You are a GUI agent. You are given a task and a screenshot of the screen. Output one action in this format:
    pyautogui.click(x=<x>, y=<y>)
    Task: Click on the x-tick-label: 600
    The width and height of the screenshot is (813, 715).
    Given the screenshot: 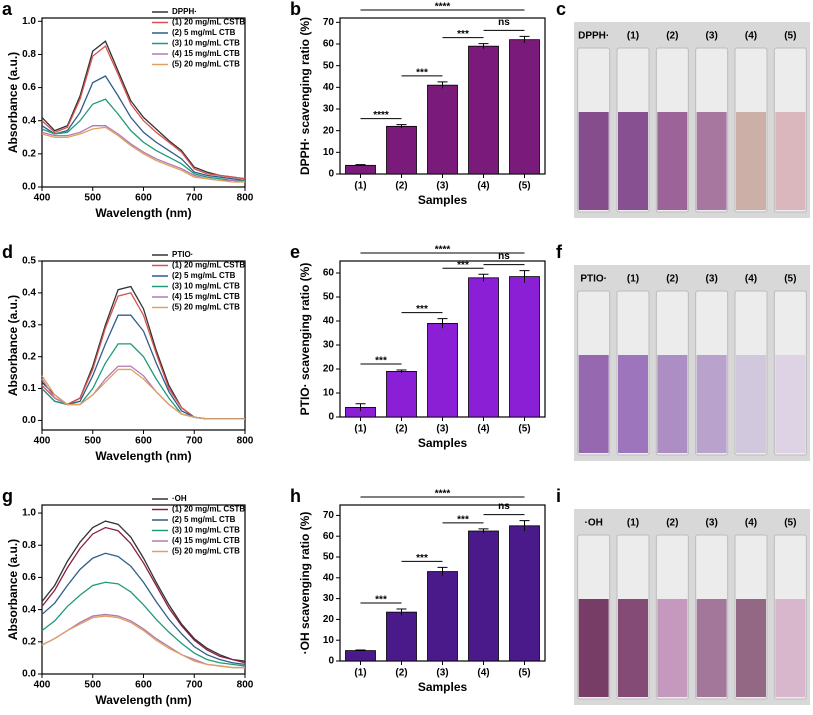 What is the action you would take?
    pyautogui.click(x=143, y=198)
    